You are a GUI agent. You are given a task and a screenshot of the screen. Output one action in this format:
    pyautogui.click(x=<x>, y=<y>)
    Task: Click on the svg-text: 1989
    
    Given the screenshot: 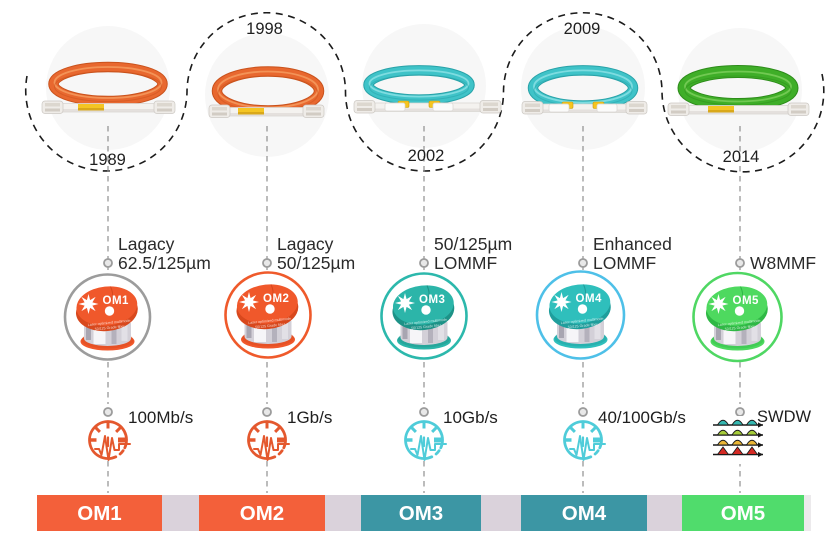 What is the action you would take?
    pyautogui.click(x=107, y=160)
    